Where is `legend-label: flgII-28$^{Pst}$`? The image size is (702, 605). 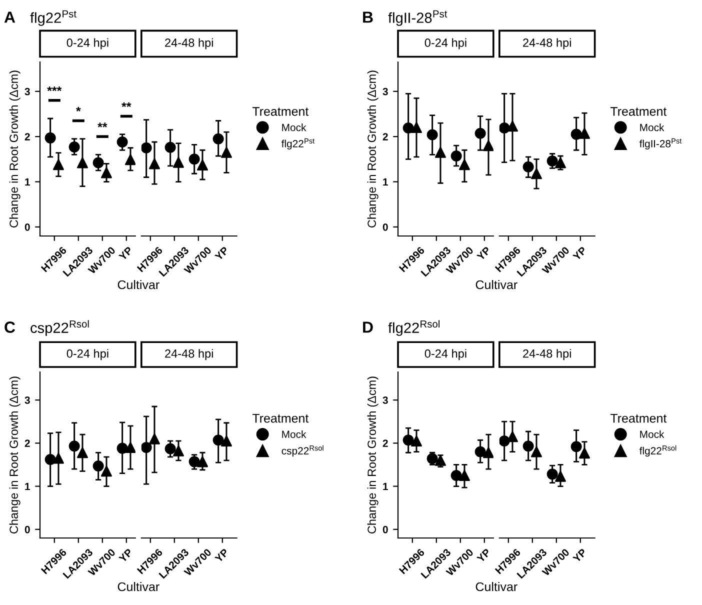 legend-label: flgII-28$^{Pst}$ is located at coordinates (660, 144).